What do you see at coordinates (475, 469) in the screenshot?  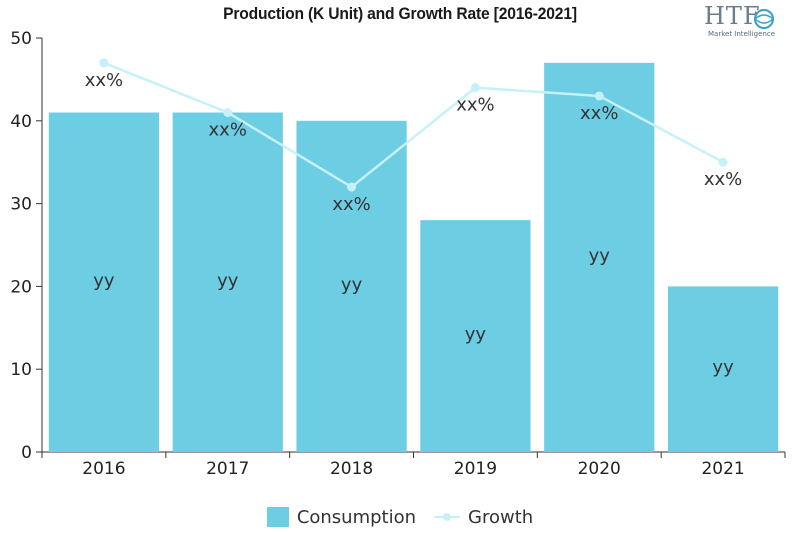 I see `x-tick-label: 2019` at bounding box center [475, 469].